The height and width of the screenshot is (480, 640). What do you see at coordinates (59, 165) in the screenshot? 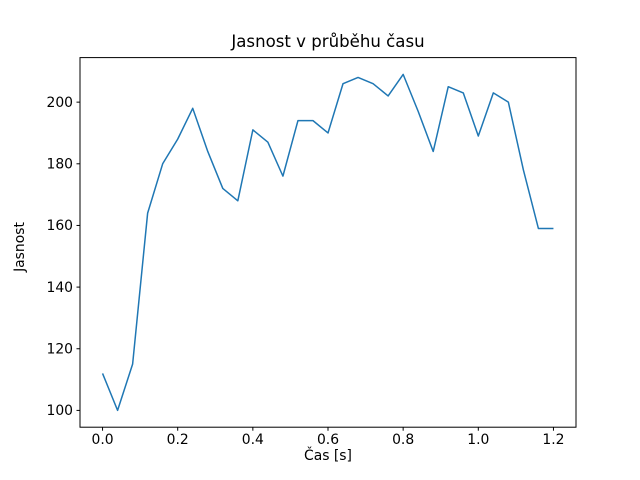
I see `y-tick-label: 180` at bounding box center [59, 165].